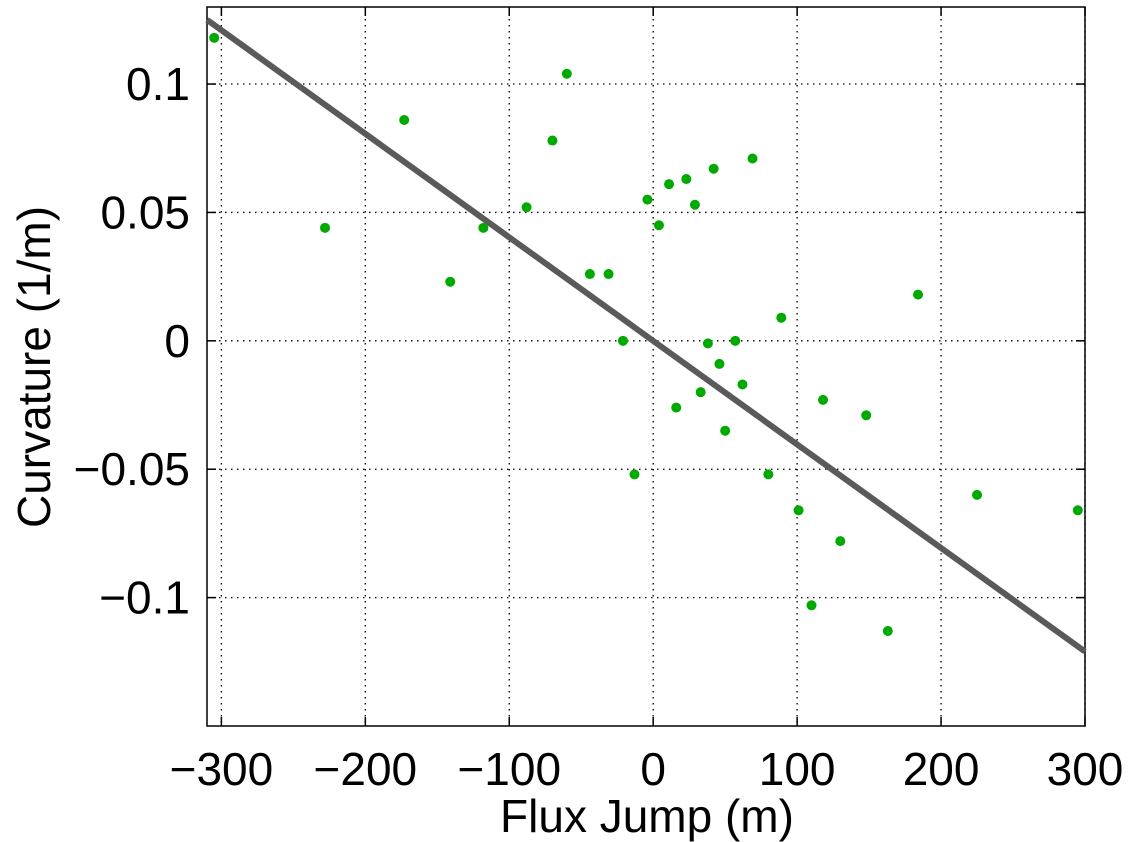 This screenshot has height=842, width=1138. Describe the element at coordinates (941, 769) in the screenshot. I see `x-tick-label: 200` at that location.